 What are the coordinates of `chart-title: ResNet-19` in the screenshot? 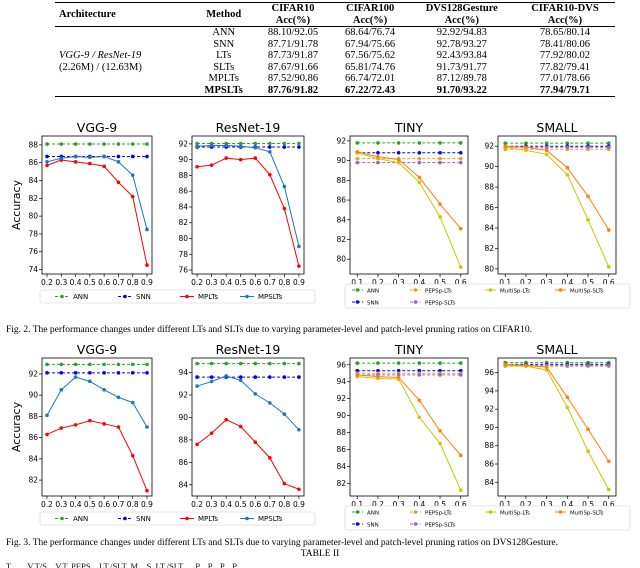 It's located at (248, 349).